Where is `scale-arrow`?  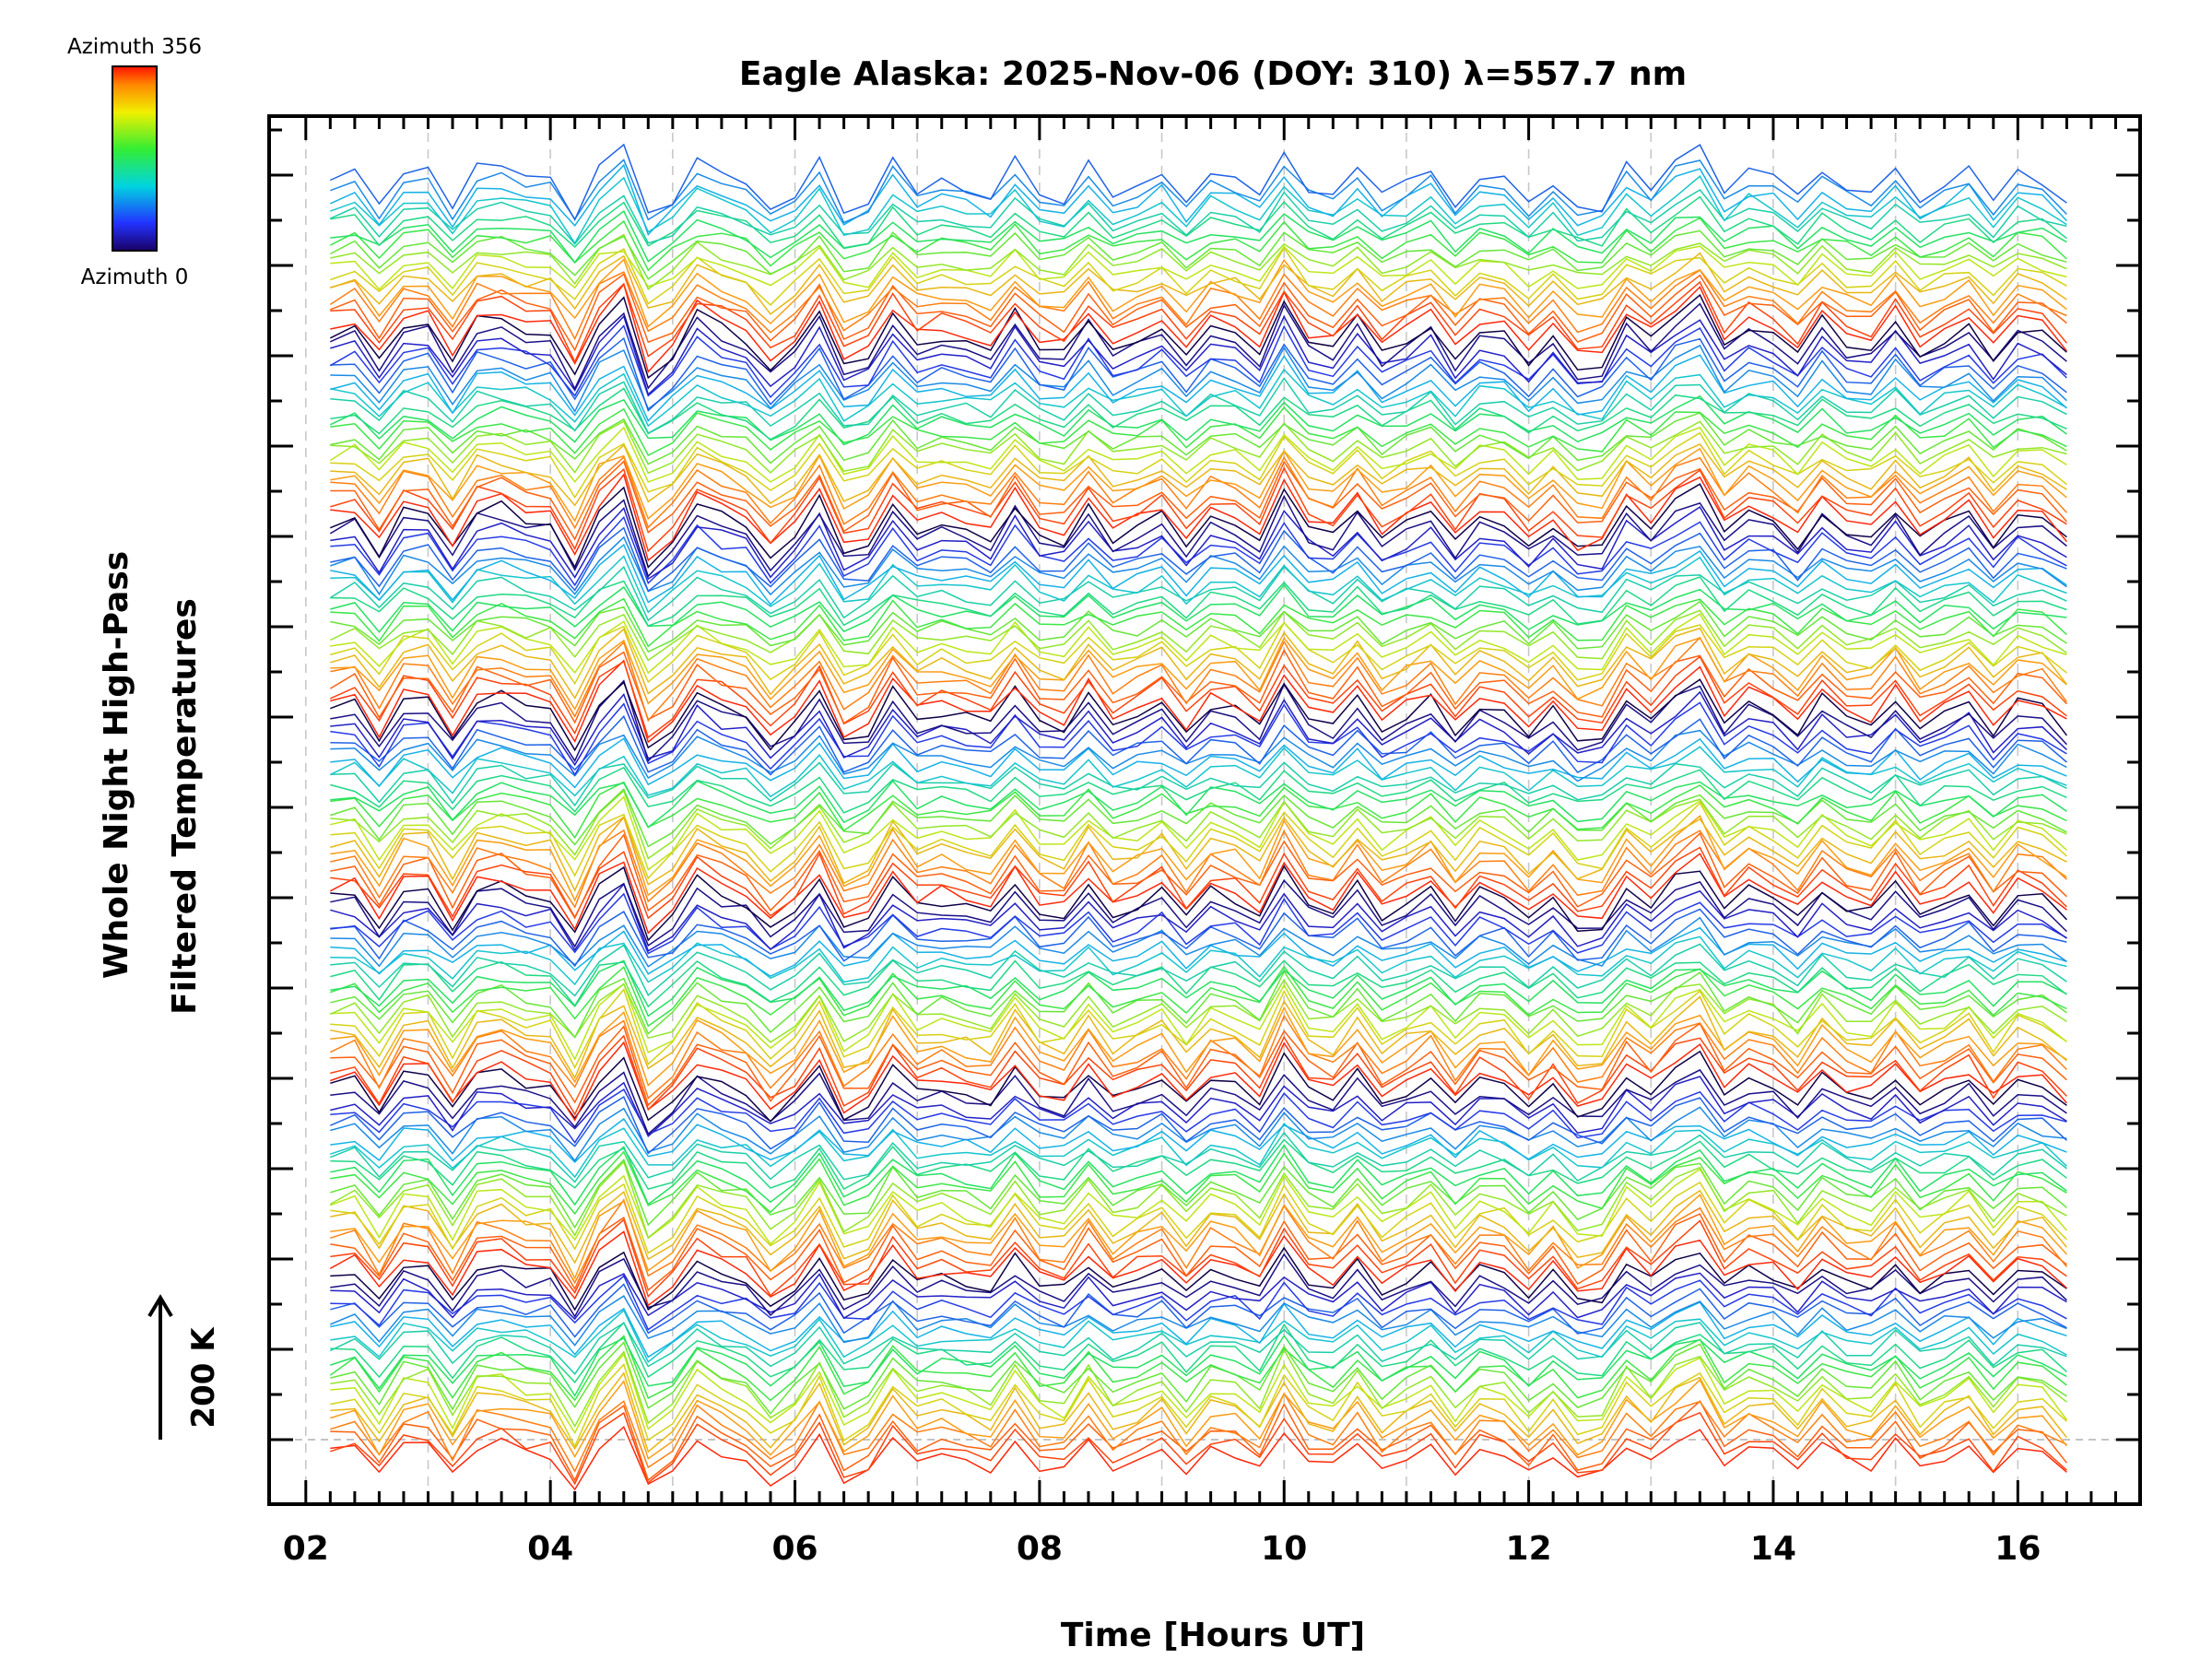
scale-arrow is located at coordinates (160, 1367).